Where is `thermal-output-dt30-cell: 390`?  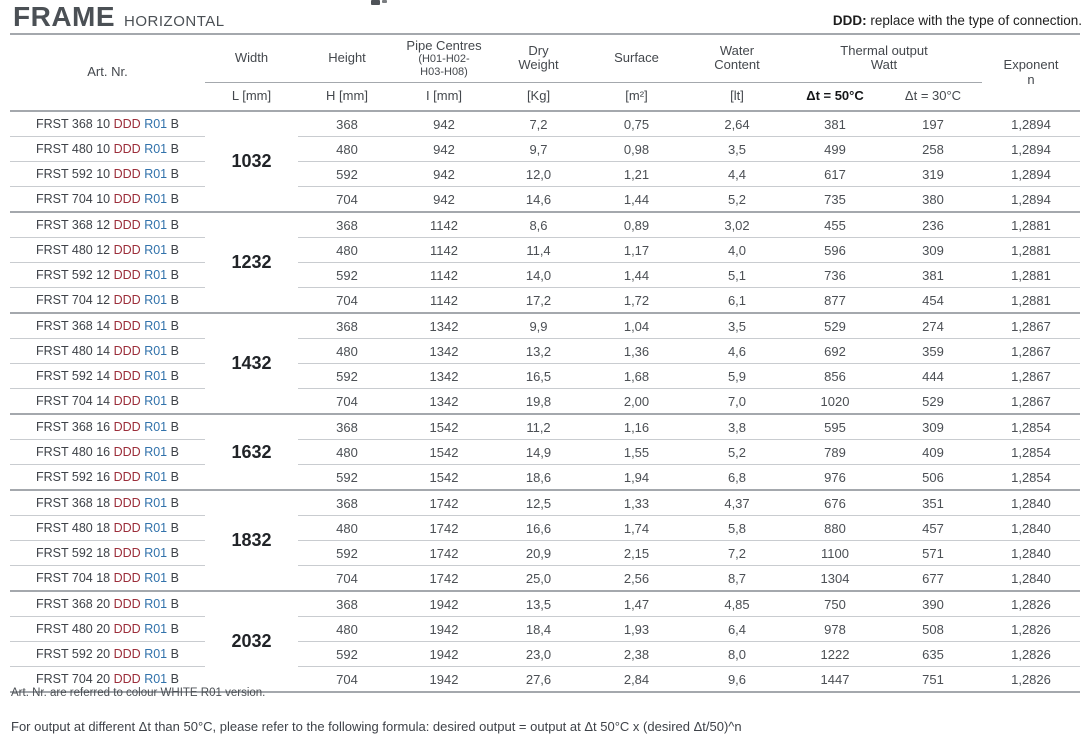 thermal-output-dt30-cell: 390 is located at coordinates (933, 604).